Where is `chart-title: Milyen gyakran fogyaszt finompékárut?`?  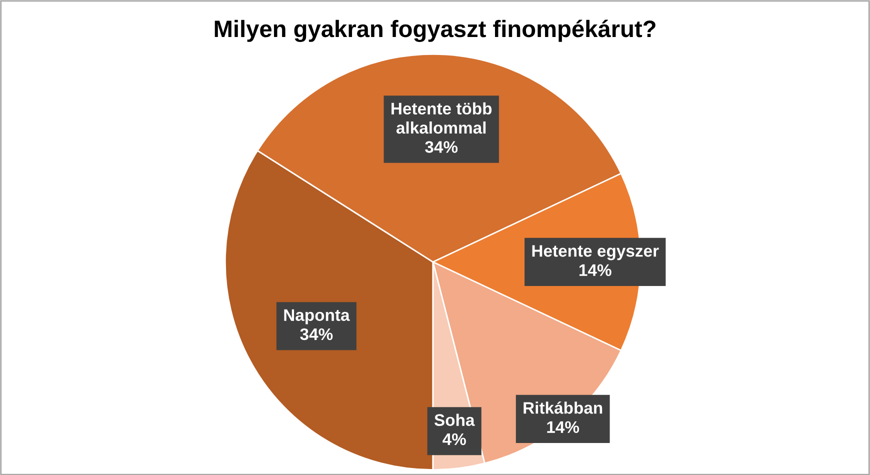 chart-title: Milyen gyakran fogyaszt finompékárut? is located at coordinates (435, 31).